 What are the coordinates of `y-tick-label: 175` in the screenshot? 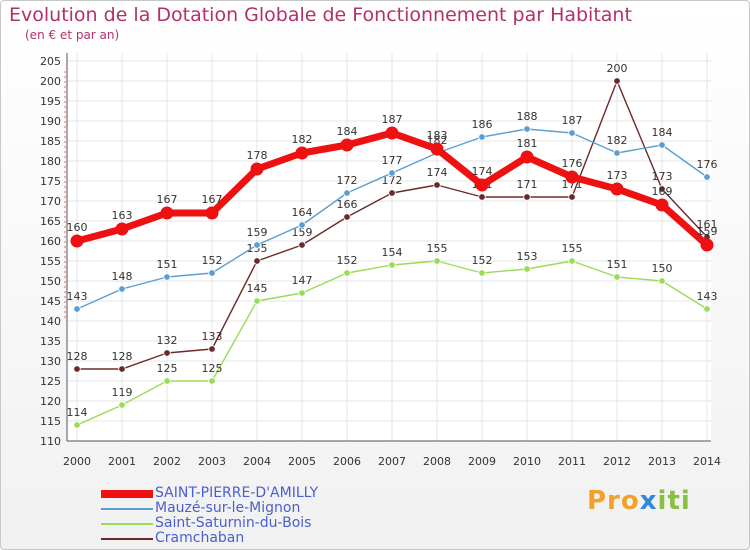 It's located at (50, 181).